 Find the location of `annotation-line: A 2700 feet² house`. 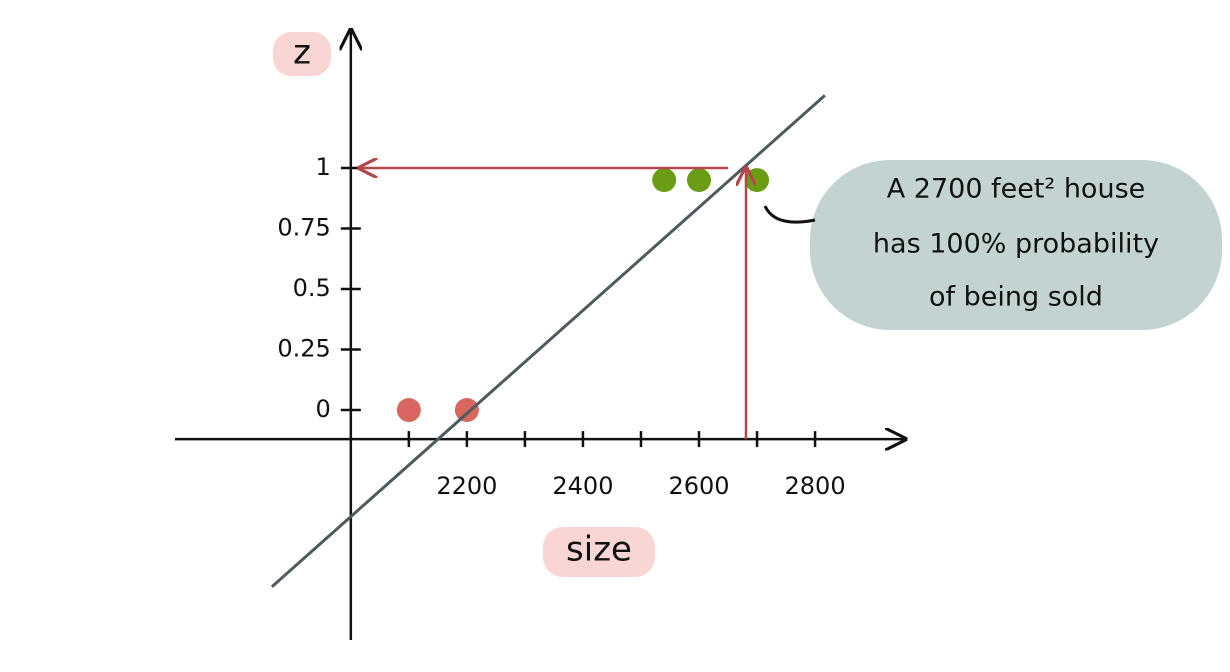

annotation-line: A 2700 feet² house is located at coordinates (1016, 189).